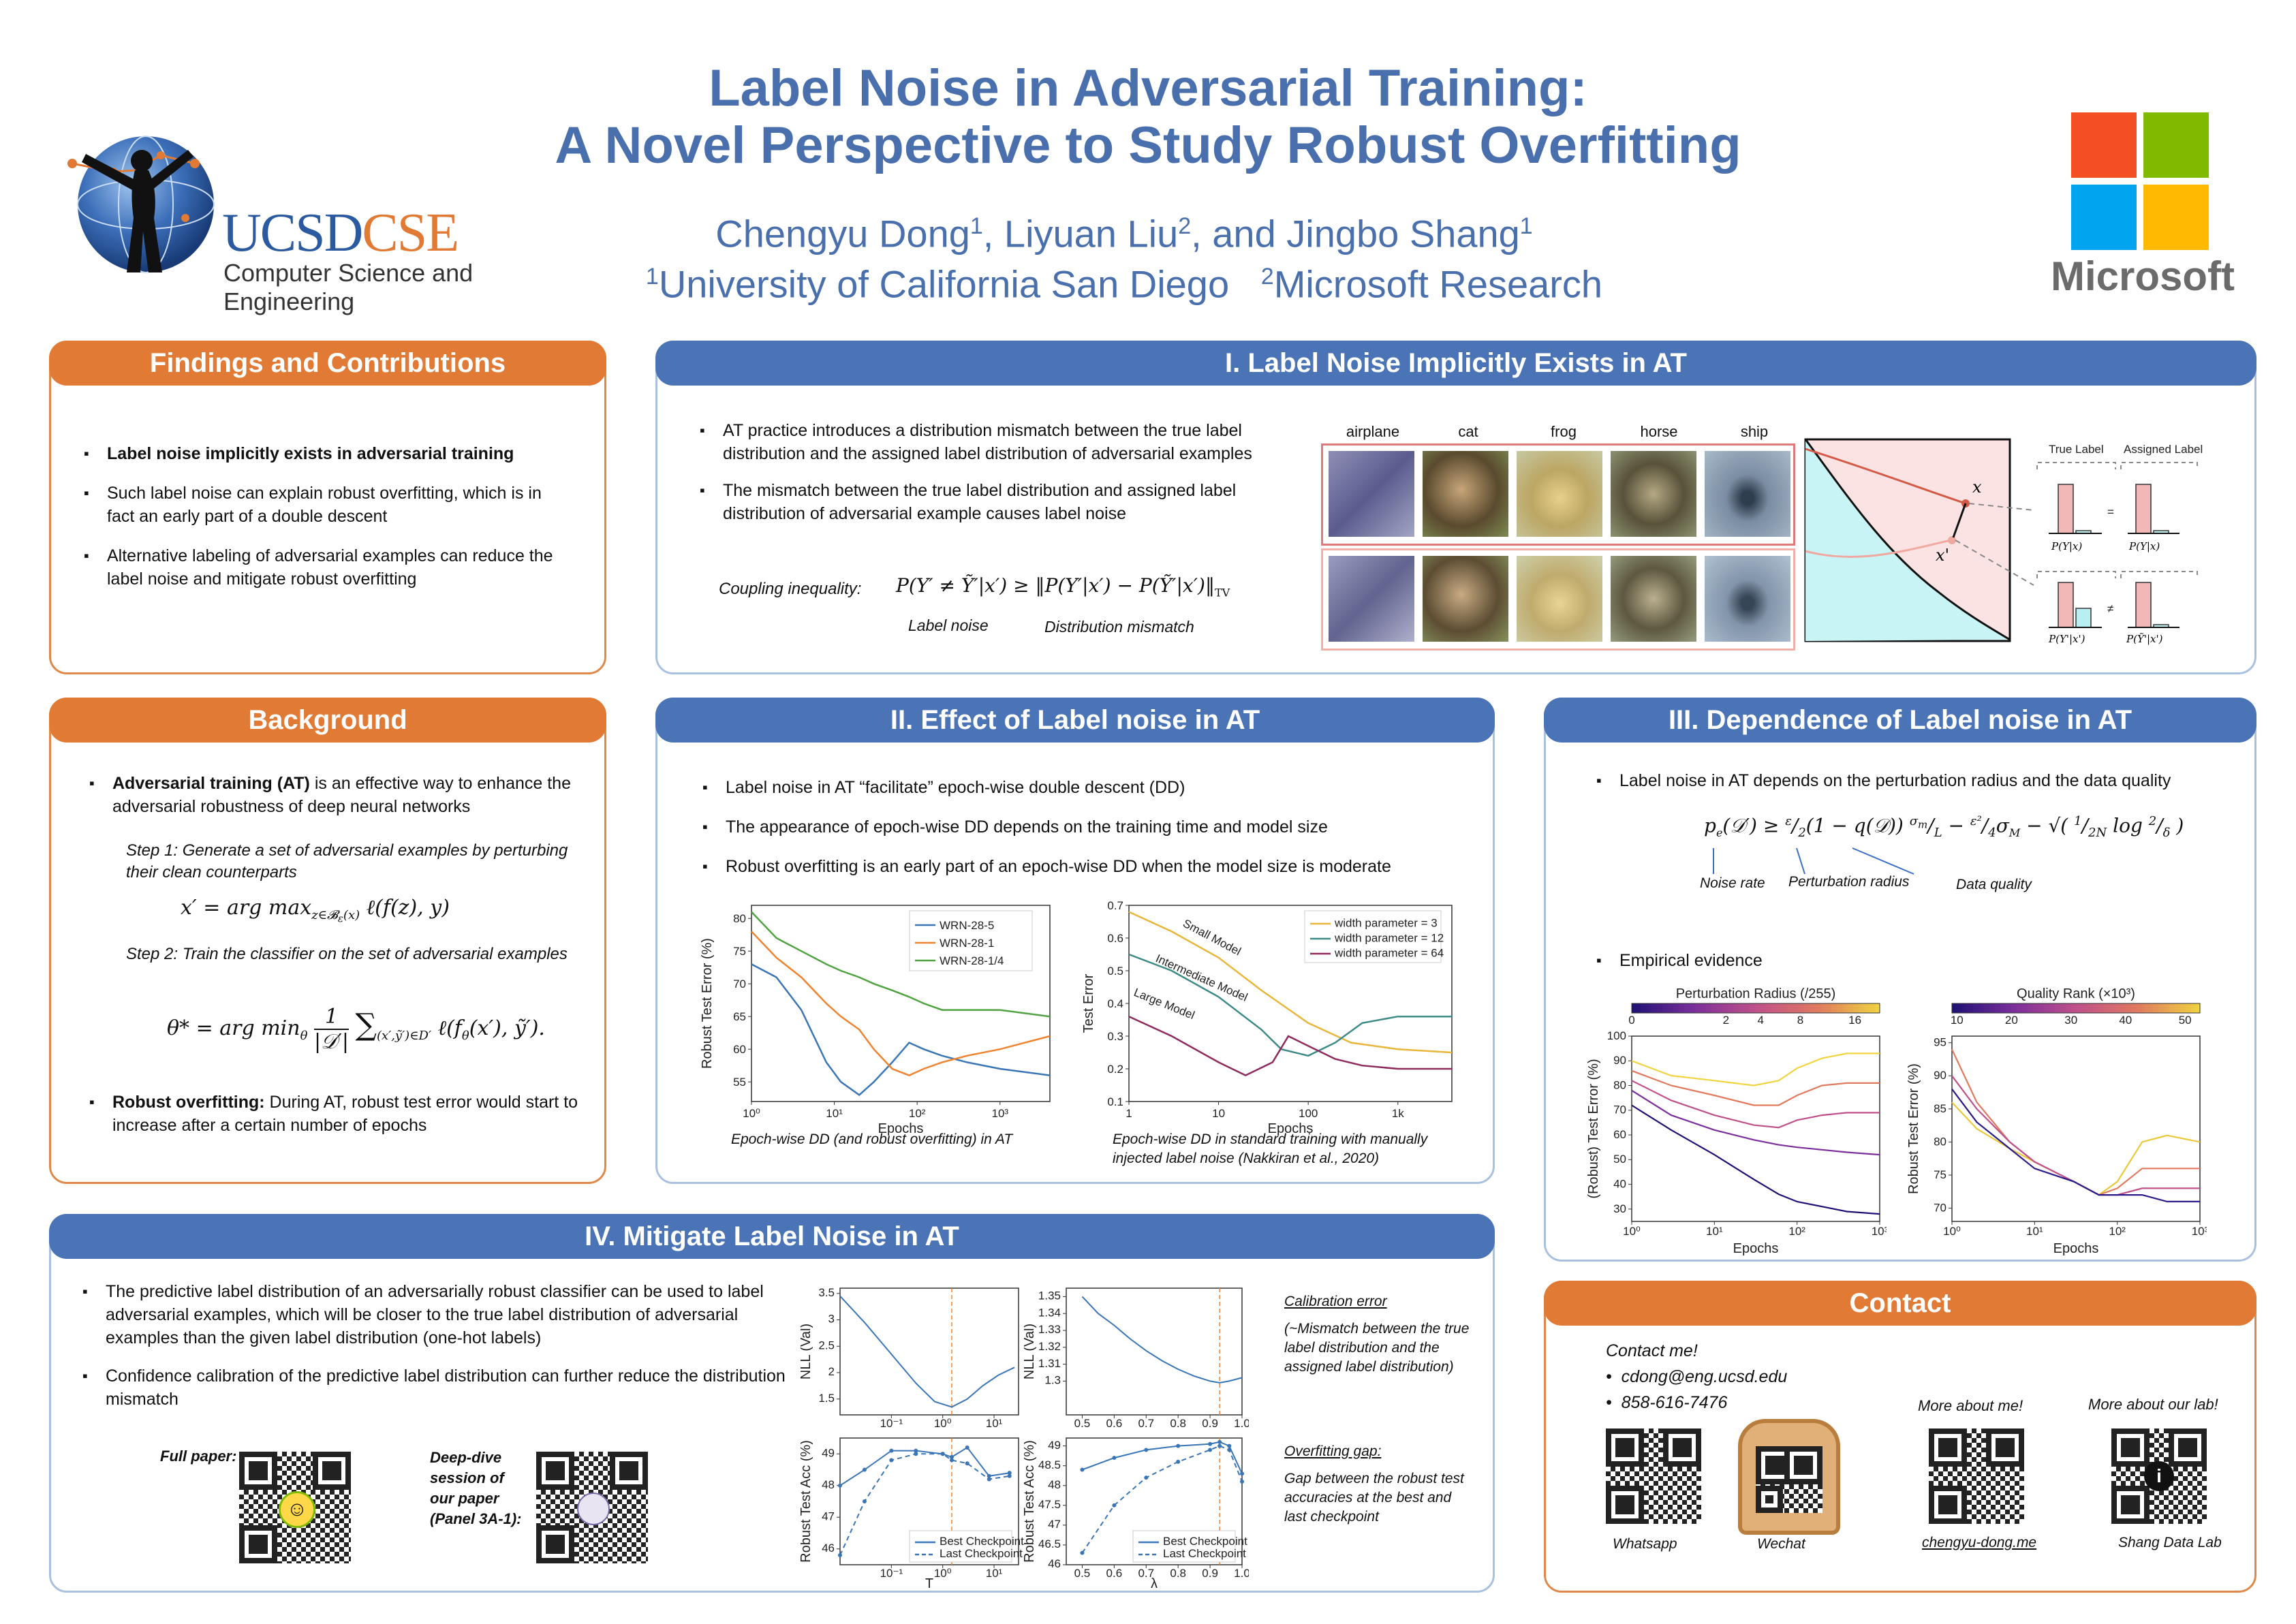 The width and height of the screenshot is (2296, 1624). What do you see at coordinates (1201, 978) in the screenshot?
I see `model-size-annotation: Intermediate Model` at bounding box center [1201, 978].